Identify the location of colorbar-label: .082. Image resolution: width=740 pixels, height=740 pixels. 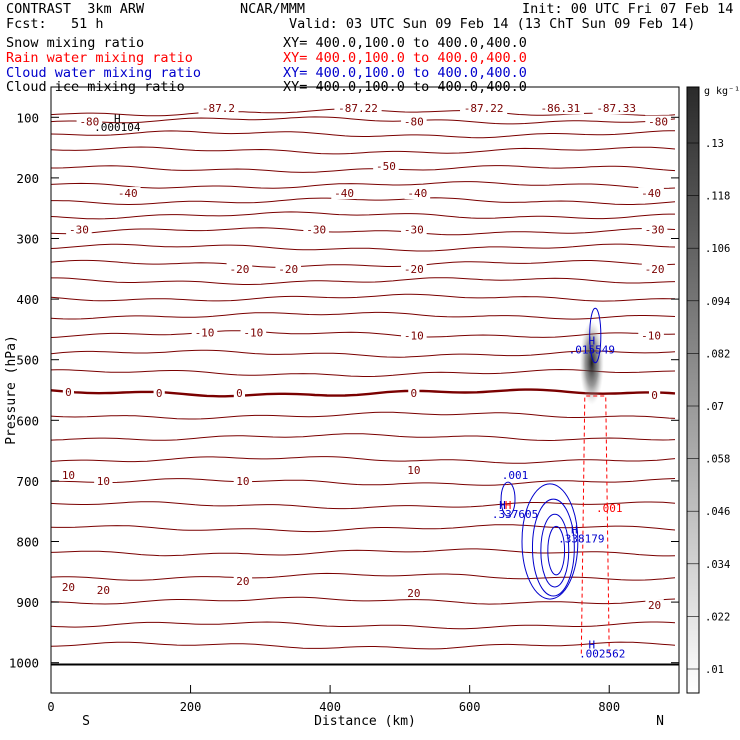
(717, 354).